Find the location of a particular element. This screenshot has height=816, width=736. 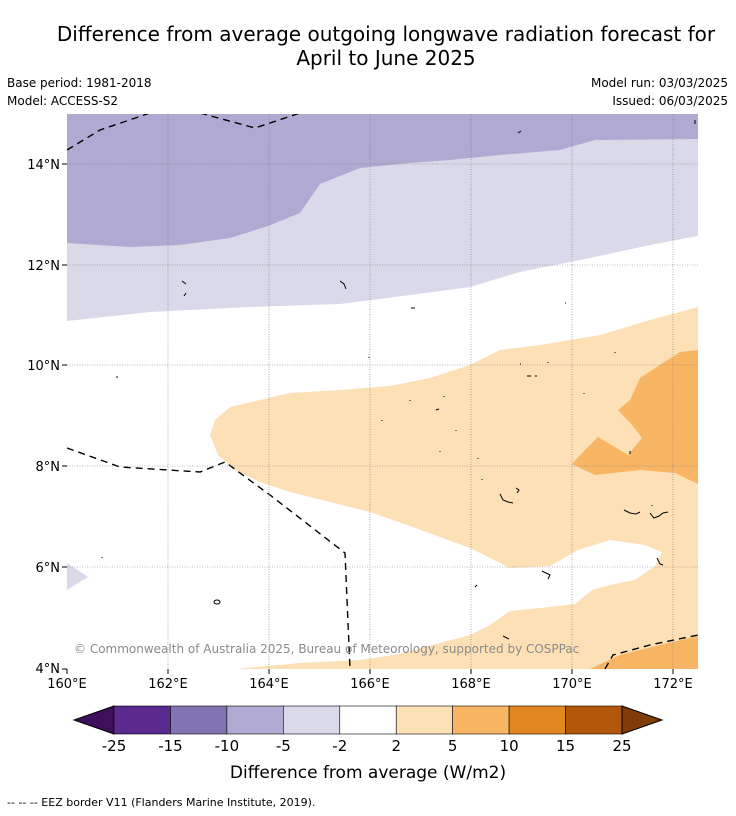

colorbar-tick-label: -2 is located at coordinates (339, 746).